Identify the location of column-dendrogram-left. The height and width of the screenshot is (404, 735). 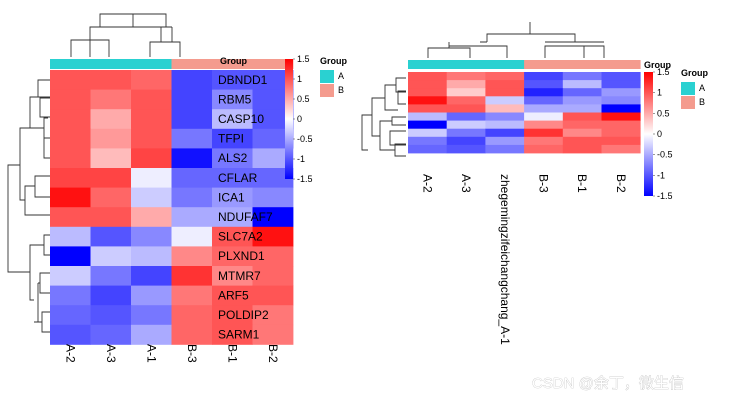
(125, 35).